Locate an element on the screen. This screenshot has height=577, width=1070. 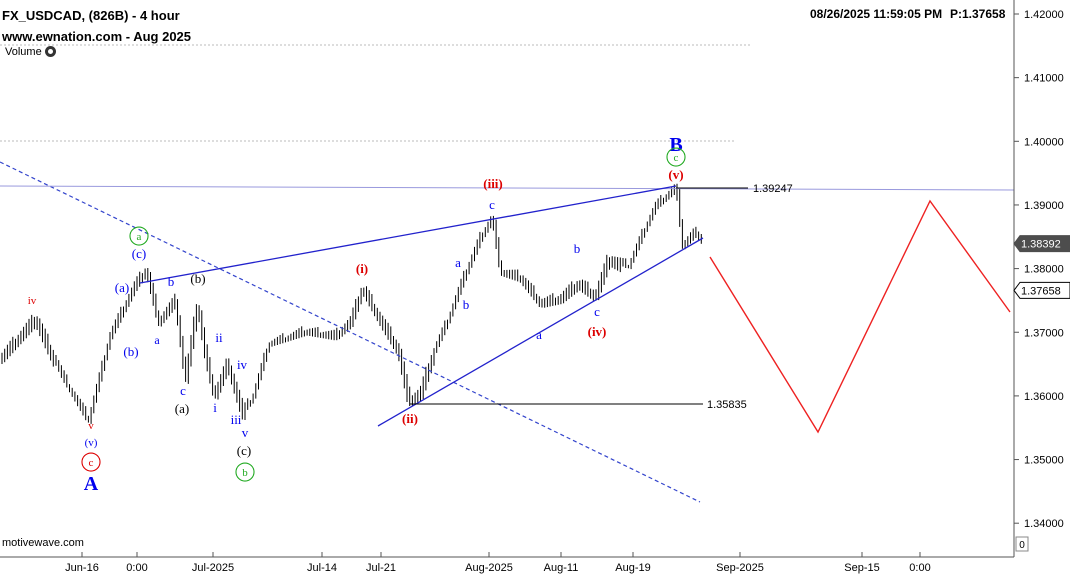
y-tick-label: 1.37000 is located at coordinates (1044, 333).